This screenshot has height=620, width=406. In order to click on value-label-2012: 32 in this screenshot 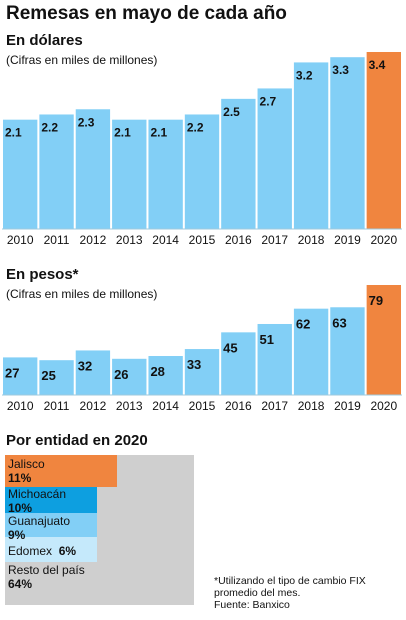, I will do `click(85, 365)`.